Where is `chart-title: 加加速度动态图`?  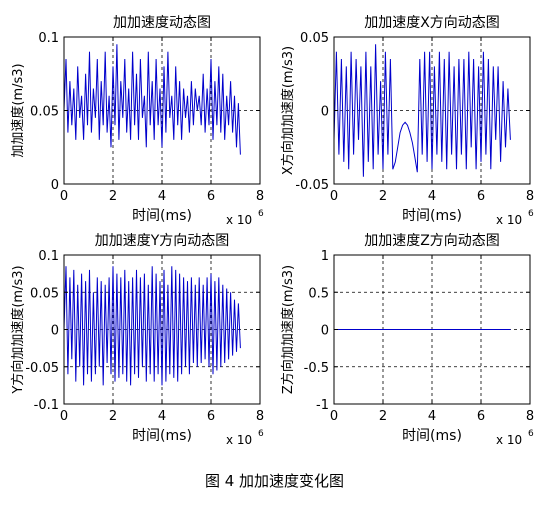
chart-title: 加加速度动态图 is located at coordinates (162, 23).